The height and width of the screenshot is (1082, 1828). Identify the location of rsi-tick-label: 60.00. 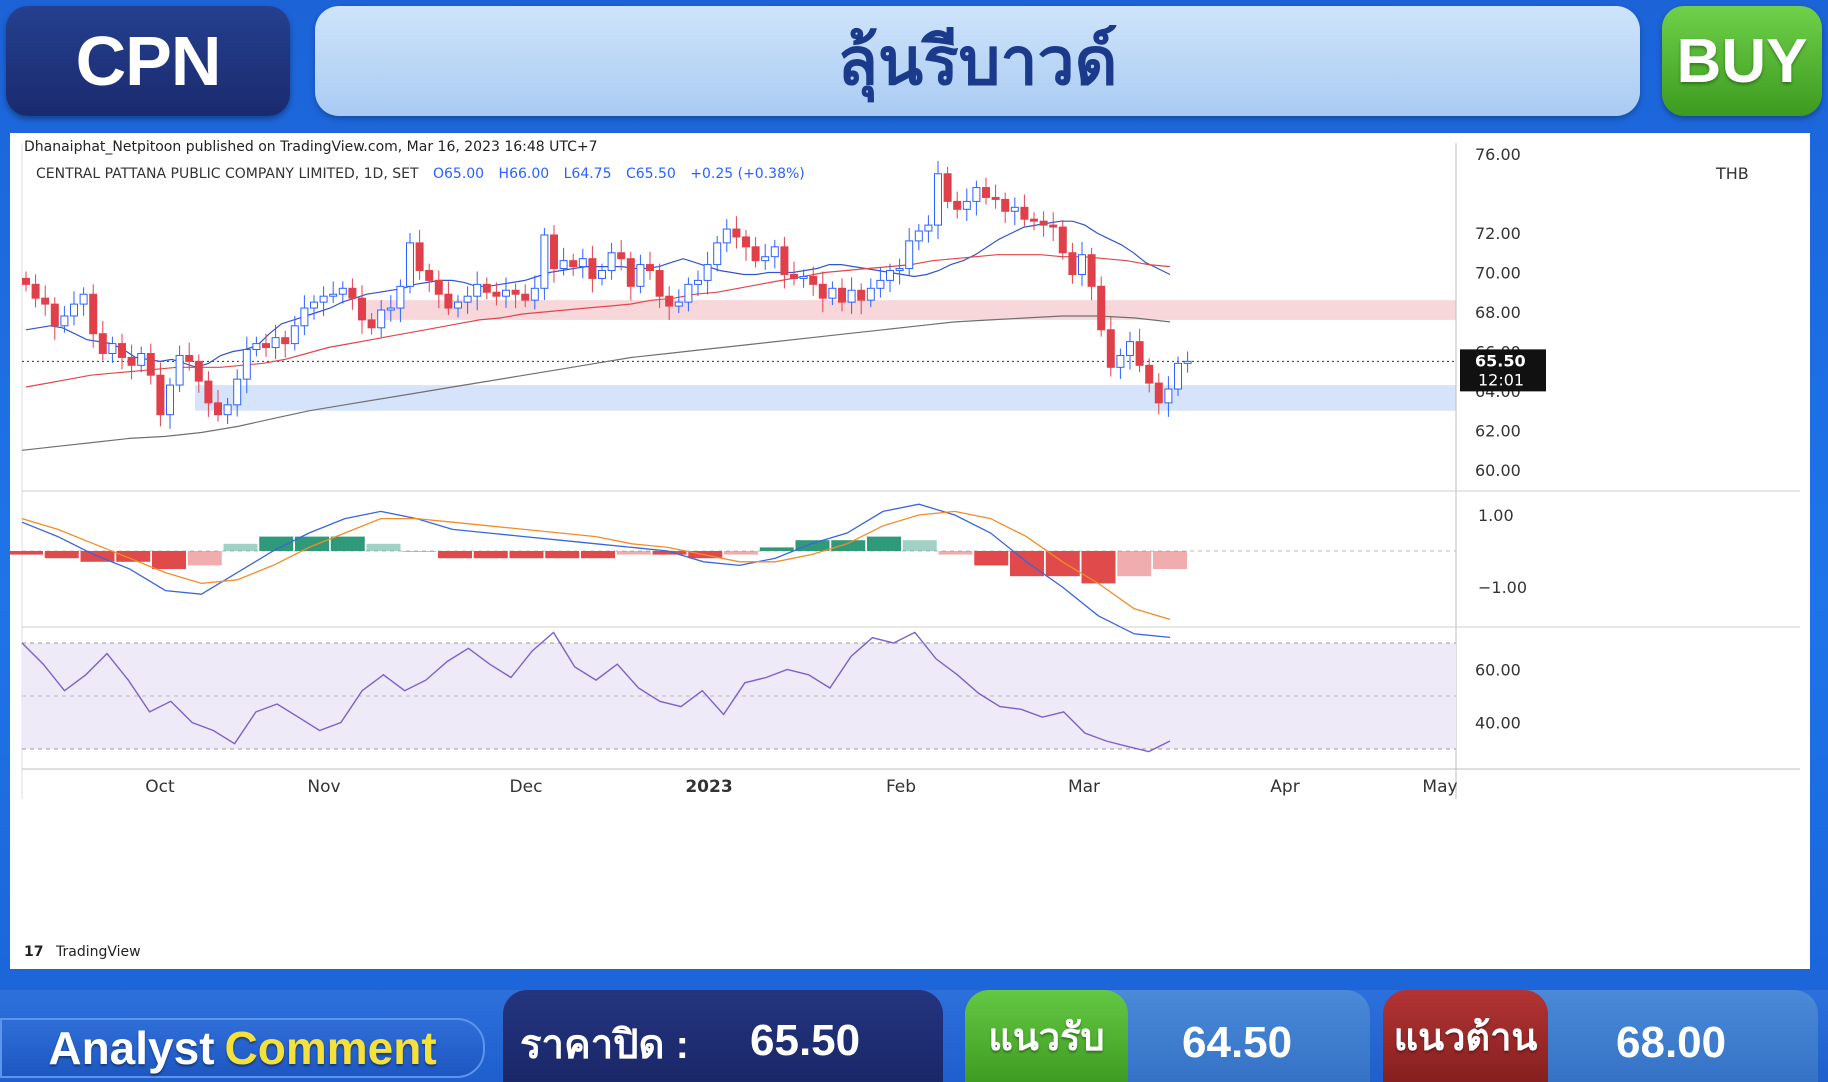
(1498, 670).